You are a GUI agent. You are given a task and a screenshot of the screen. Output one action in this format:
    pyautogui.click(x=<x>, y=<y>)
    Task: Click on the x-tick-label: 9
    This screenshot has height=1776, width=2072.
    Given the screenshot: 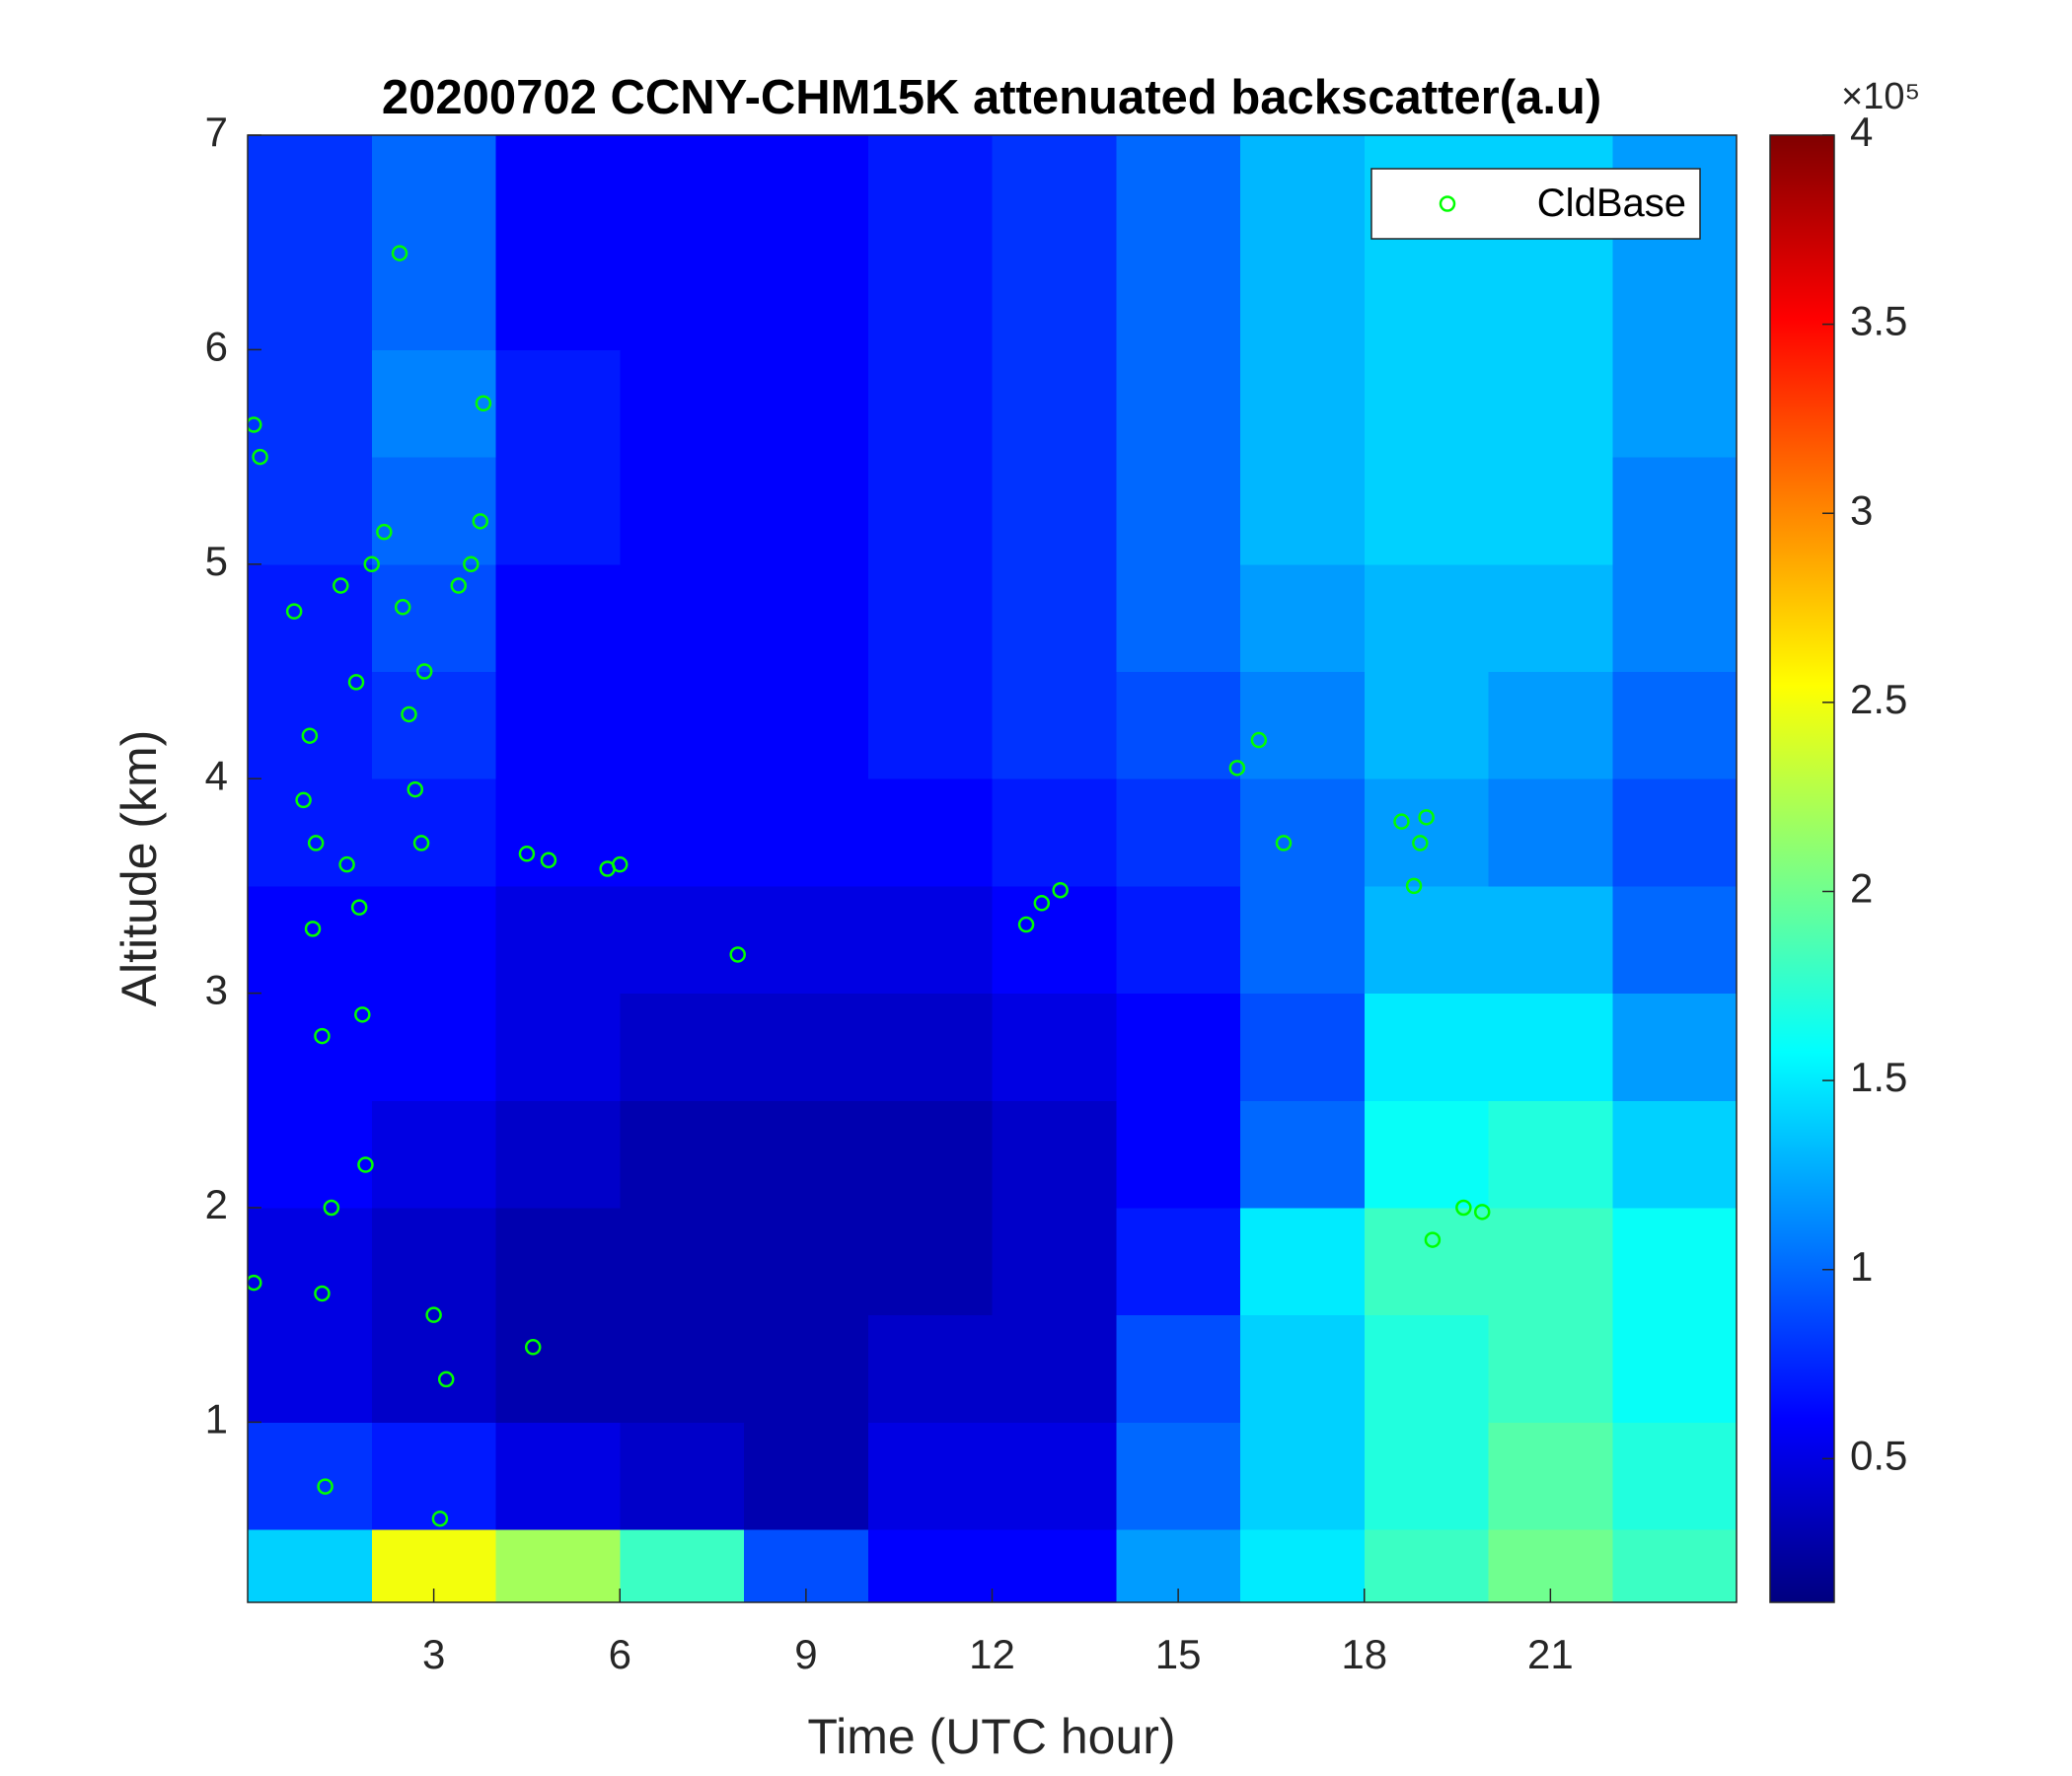 What is the action you would take?
    pyautogui.click(x=806, y=1654)
    